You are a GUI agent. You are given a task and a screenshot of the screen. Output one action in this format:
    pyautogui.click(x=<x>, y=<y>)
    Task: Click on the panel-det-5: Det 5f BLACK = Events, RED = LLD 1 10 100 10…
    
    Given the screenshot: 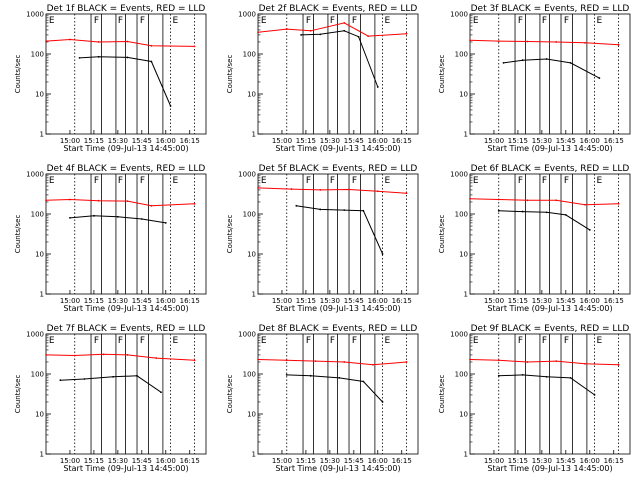 What is the action you would take?
    pyautogui.click(x=322, y=238)
    